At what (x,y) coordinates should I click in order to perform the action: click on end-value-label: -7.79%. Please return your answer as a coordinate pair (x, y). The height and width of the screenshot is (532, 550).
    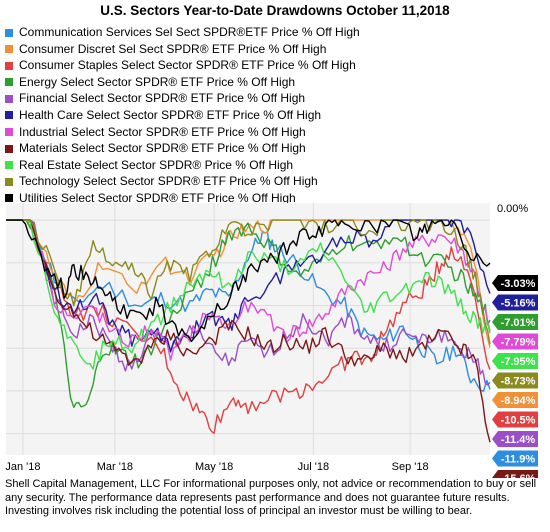
    Looking at the image, I should click on (518, 343).